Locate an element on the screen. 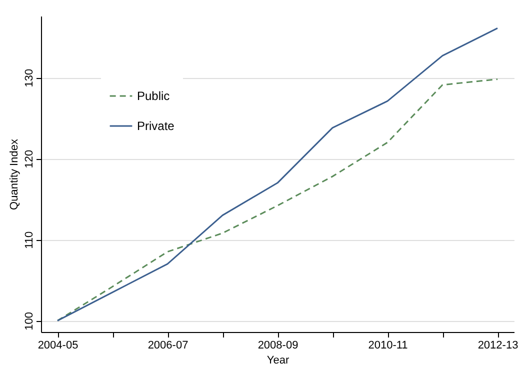 This screenshot has width=530, height=371. x-axis-title: Year is located at coordinates (278, 360).